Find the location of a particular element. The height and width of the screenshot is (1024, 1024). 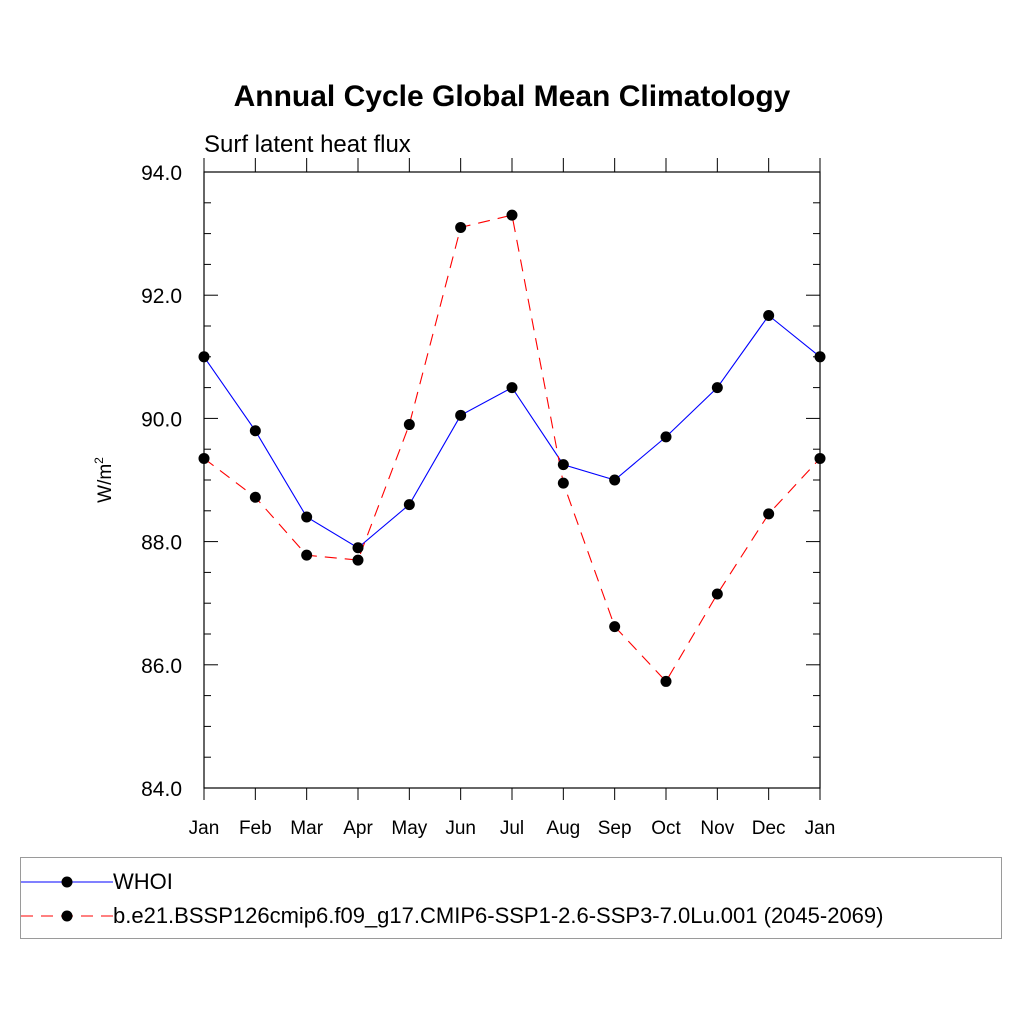

x-tick-label: Nov is located at coordinates (717, 828).